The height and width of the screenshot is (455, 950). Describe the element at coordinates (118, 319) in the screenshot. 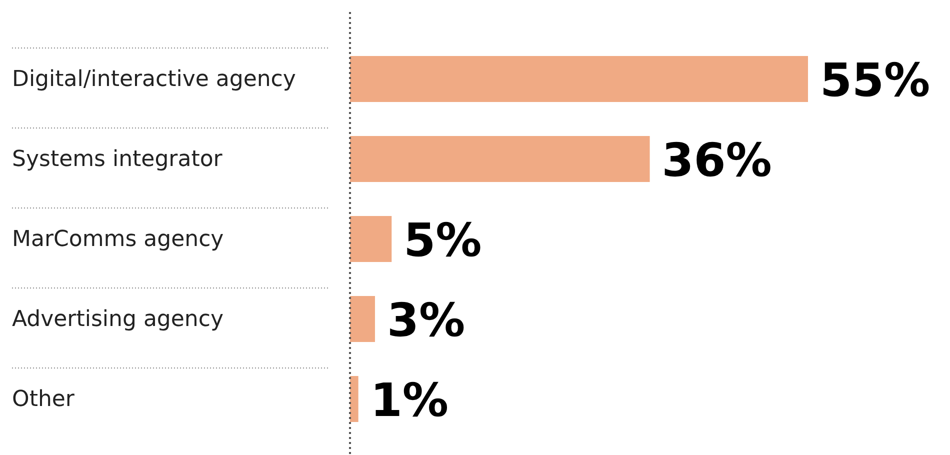

I see `y-tick-label: Advertising agency` at that location.